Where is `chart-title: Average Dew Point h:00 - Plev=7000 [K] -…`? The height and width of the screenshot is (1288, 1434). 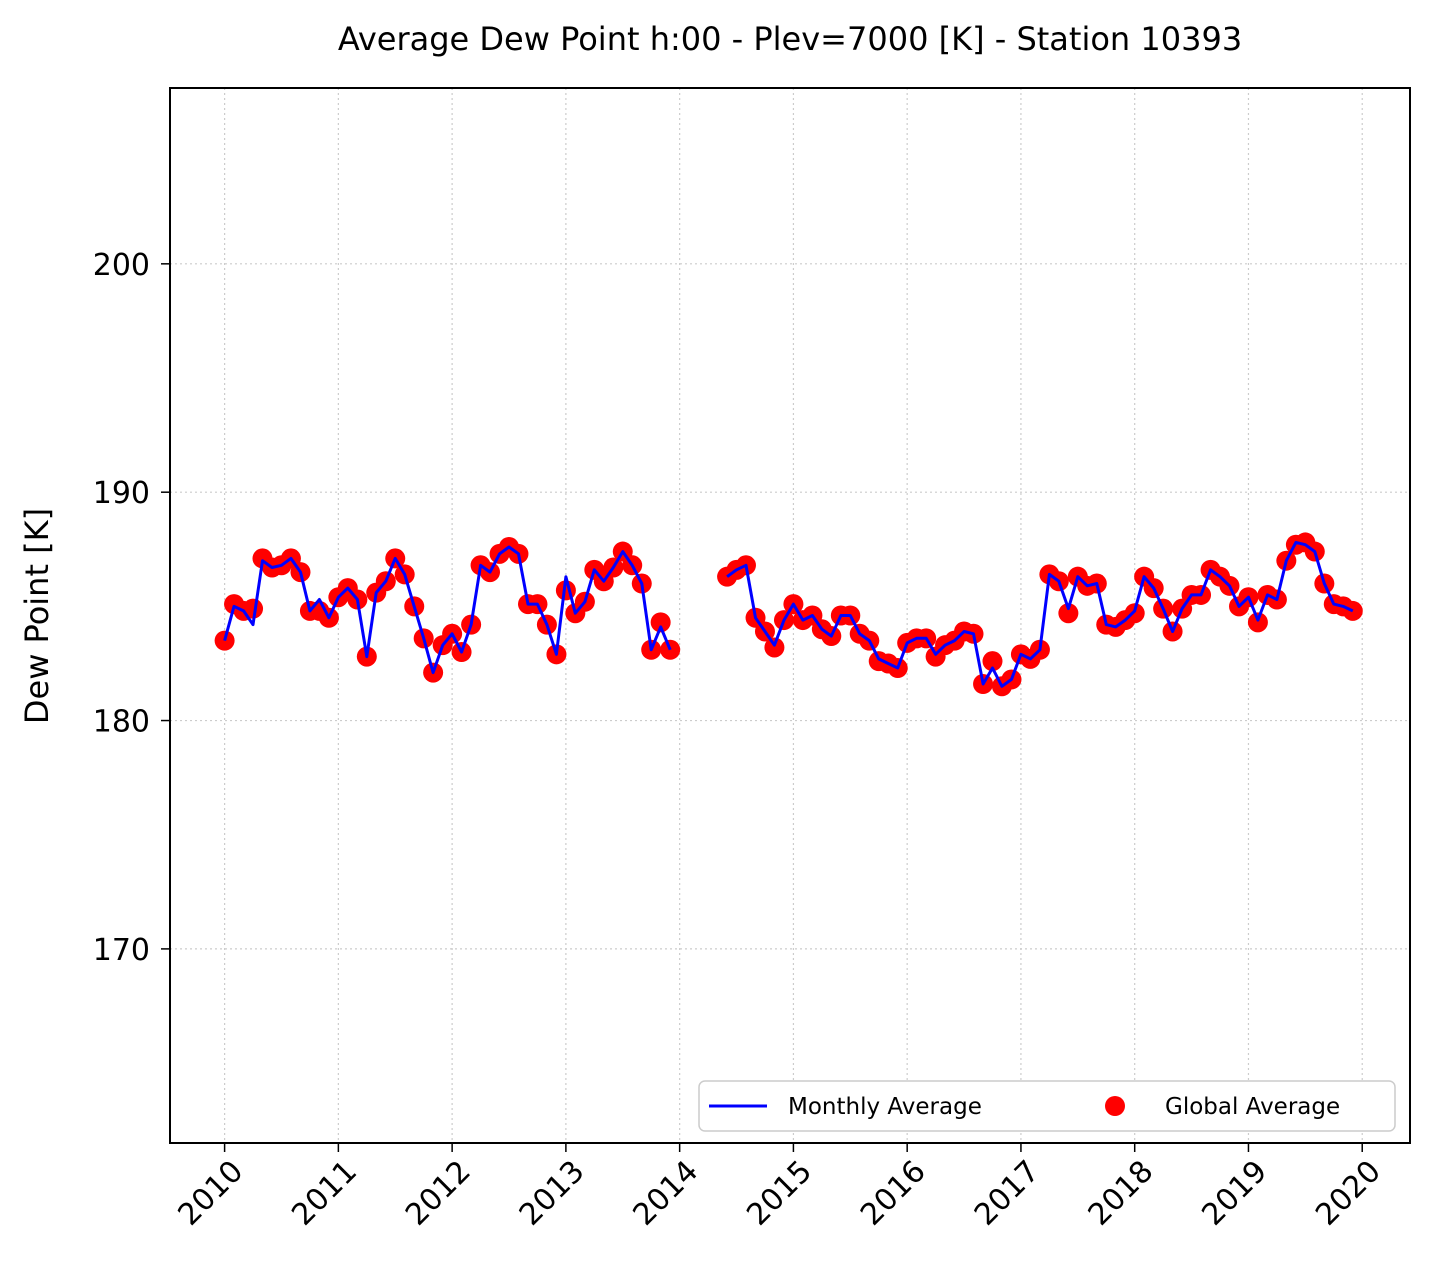
chart-title: Average Dew Point h:00 - Plev=7000 [K] -… is located at coordinates (790, 39).